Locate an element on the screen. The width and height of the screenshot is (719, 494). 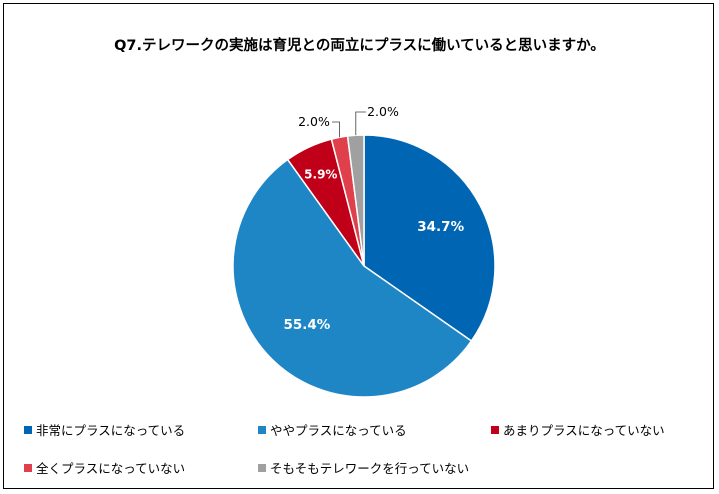
legend-label-4: 全くプラスになっていない is located at coordinates (111, 468).